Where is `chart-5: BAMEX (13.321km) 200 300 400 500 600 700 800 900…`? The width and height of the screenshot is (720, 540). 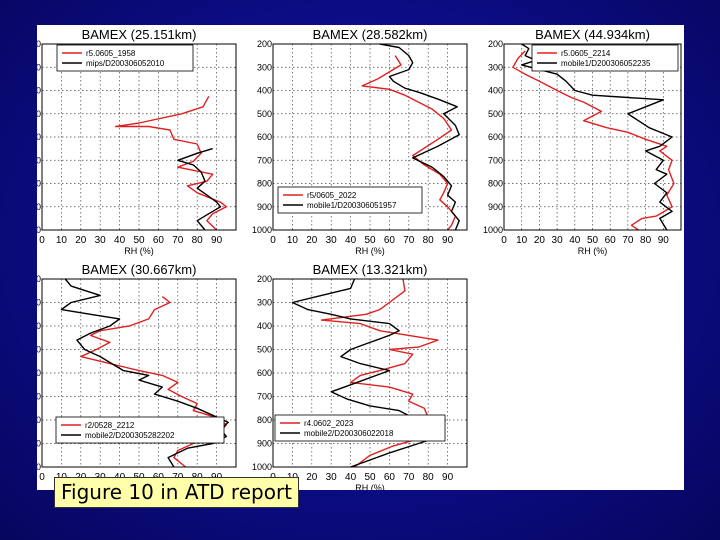 chart-5: BAMEX (13.321km) 200 300 400 500 600 700 800 900… is located at coordinates (360, 376).